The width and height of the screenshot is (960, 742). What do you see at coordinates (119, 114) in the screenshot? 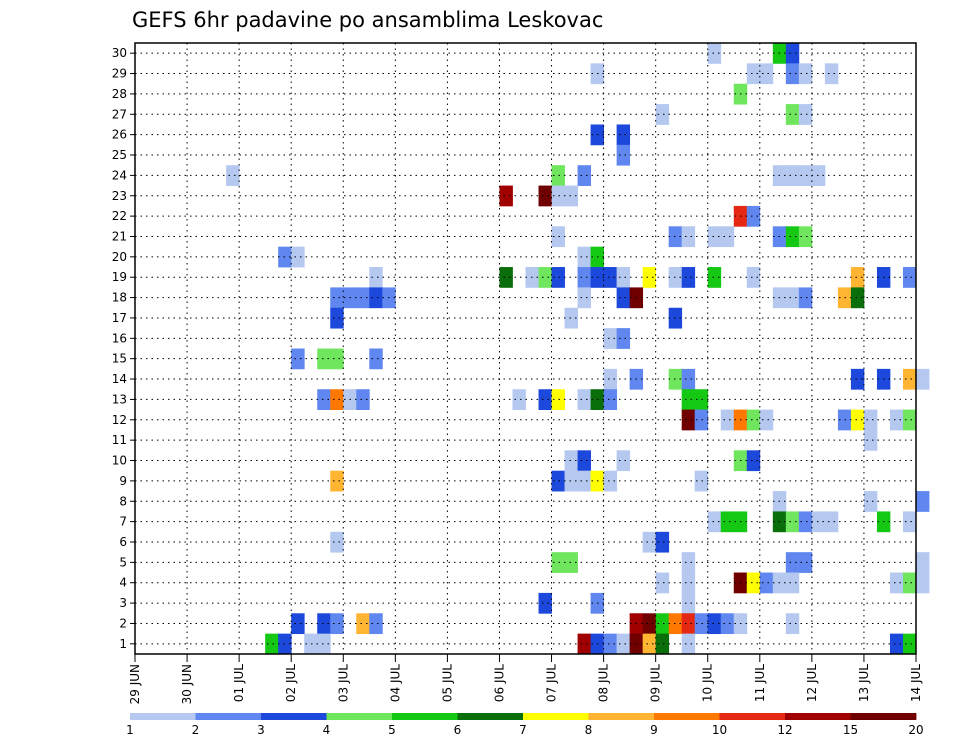
I see `y-tick-label: 27` at bounding box center [119, 114].